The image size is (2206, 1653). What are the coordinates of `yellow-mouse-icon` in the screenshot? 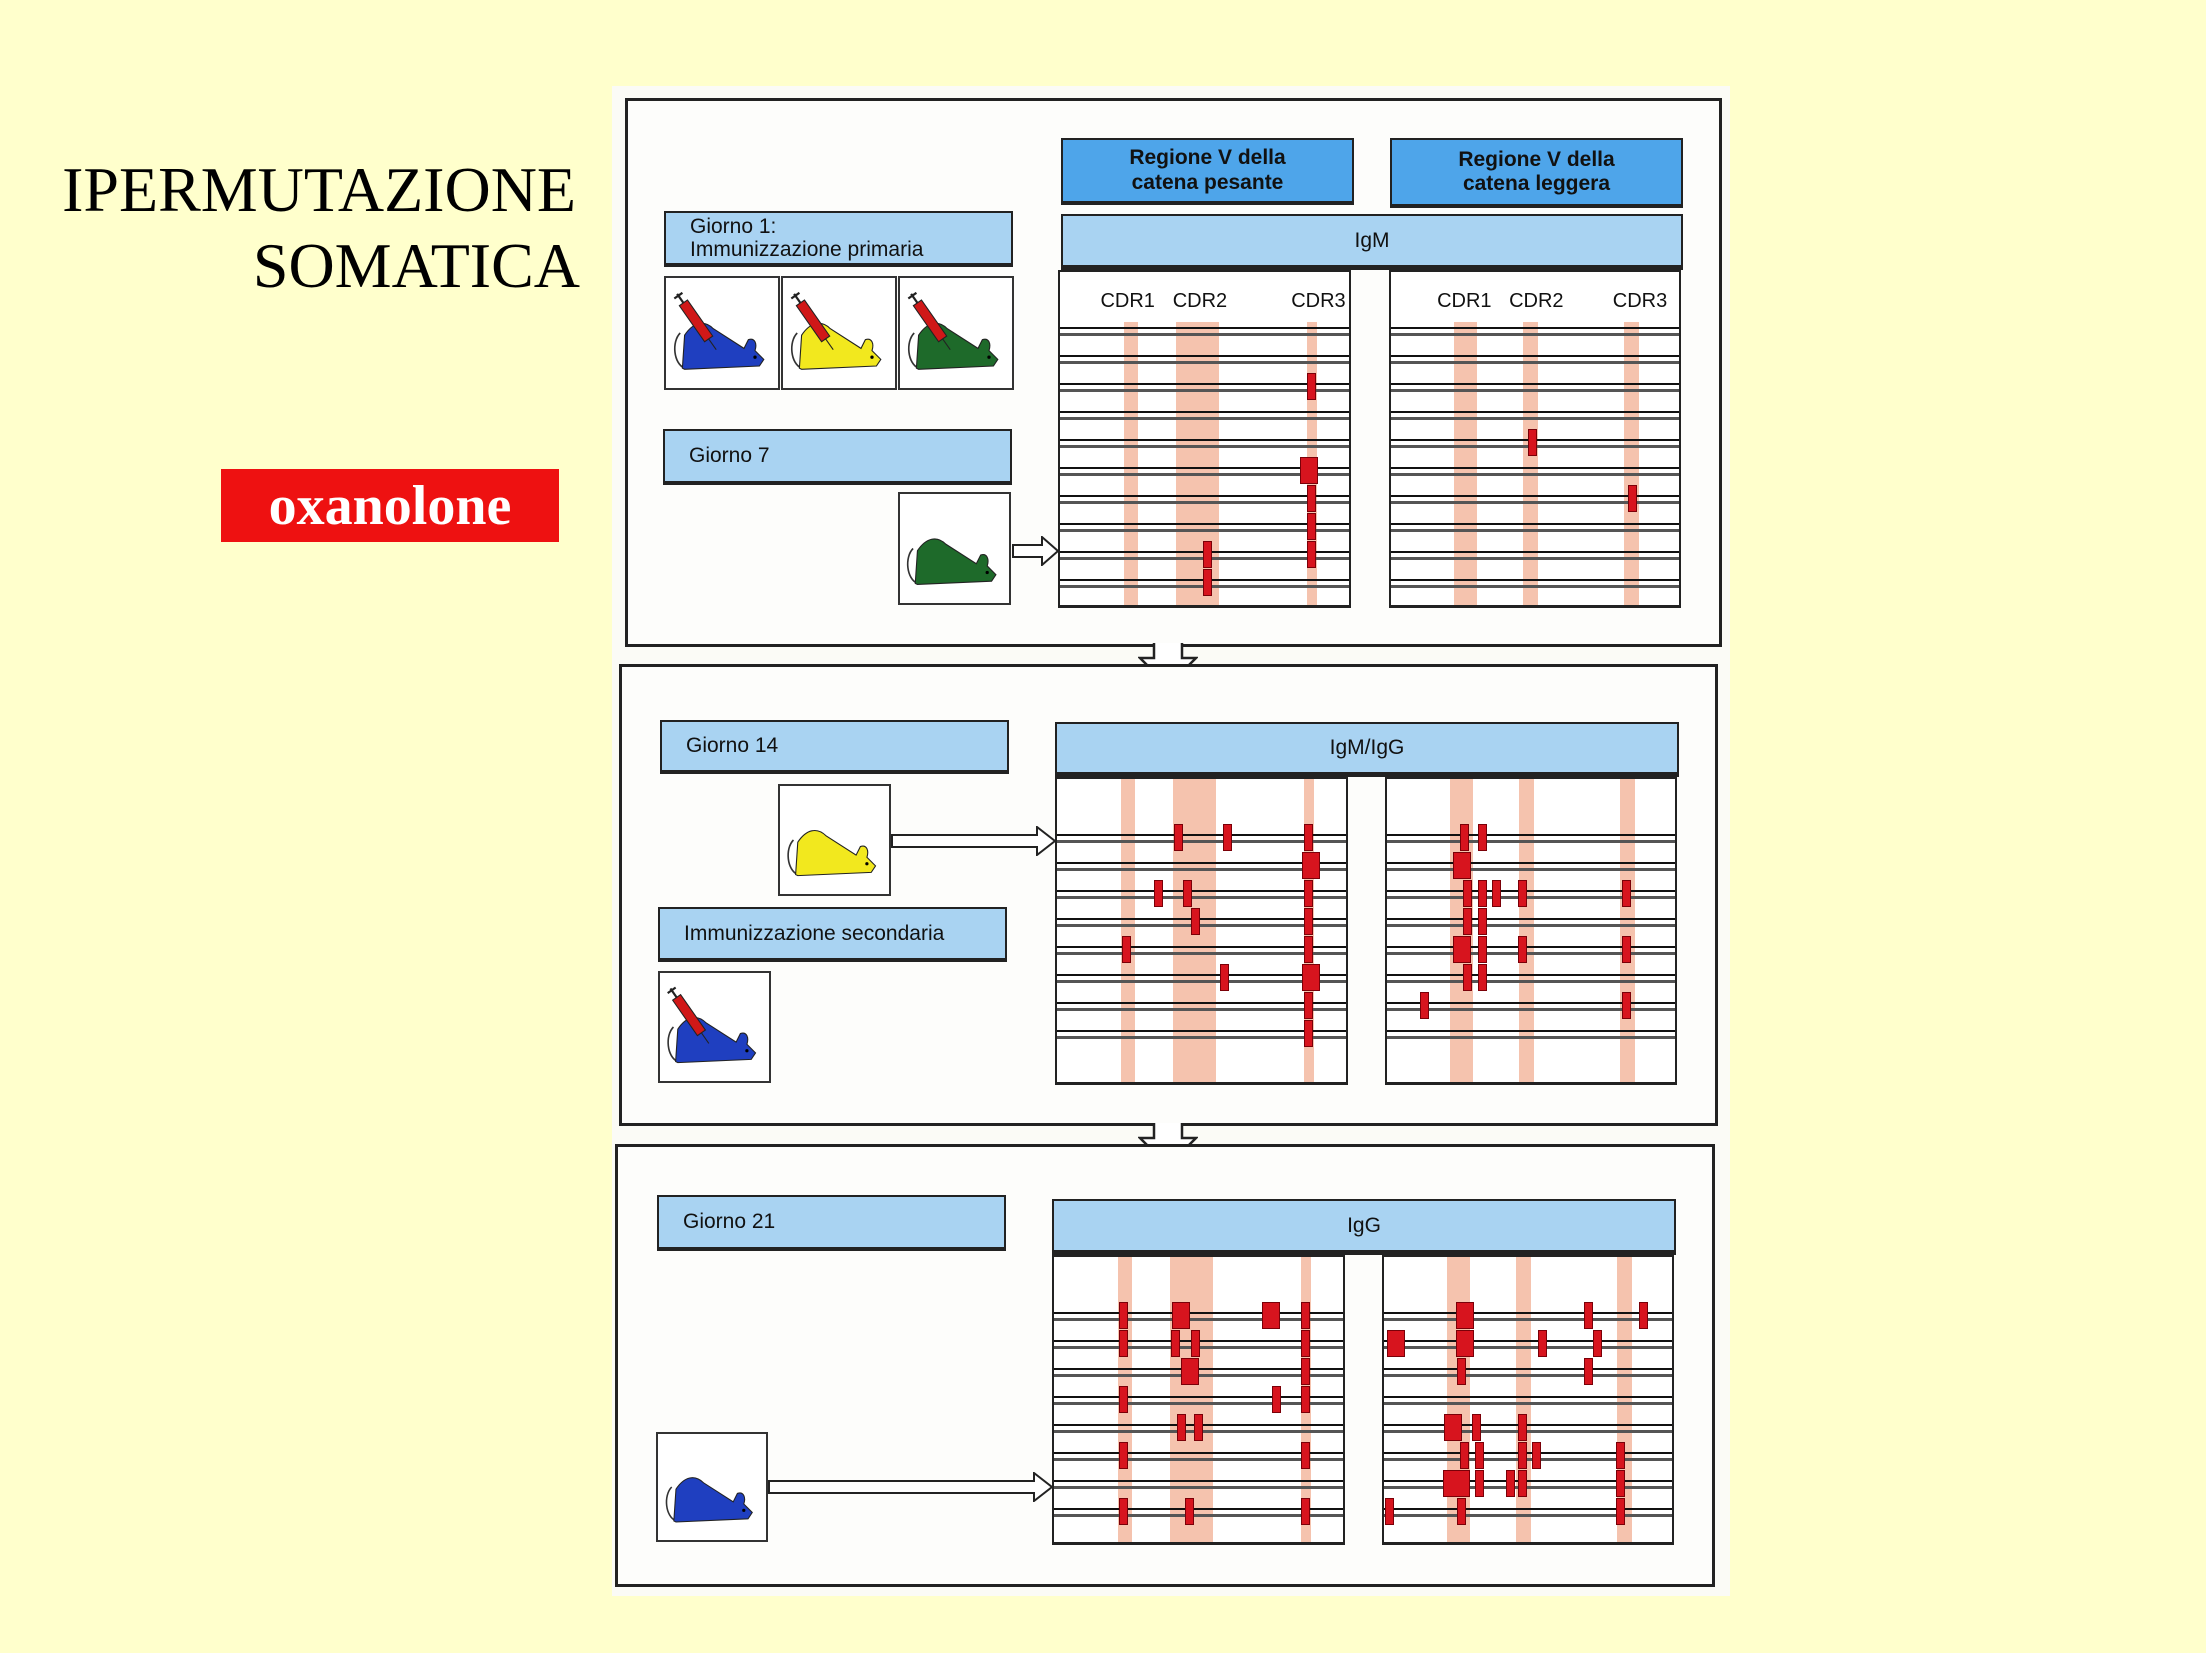 It's located at (834, 840).